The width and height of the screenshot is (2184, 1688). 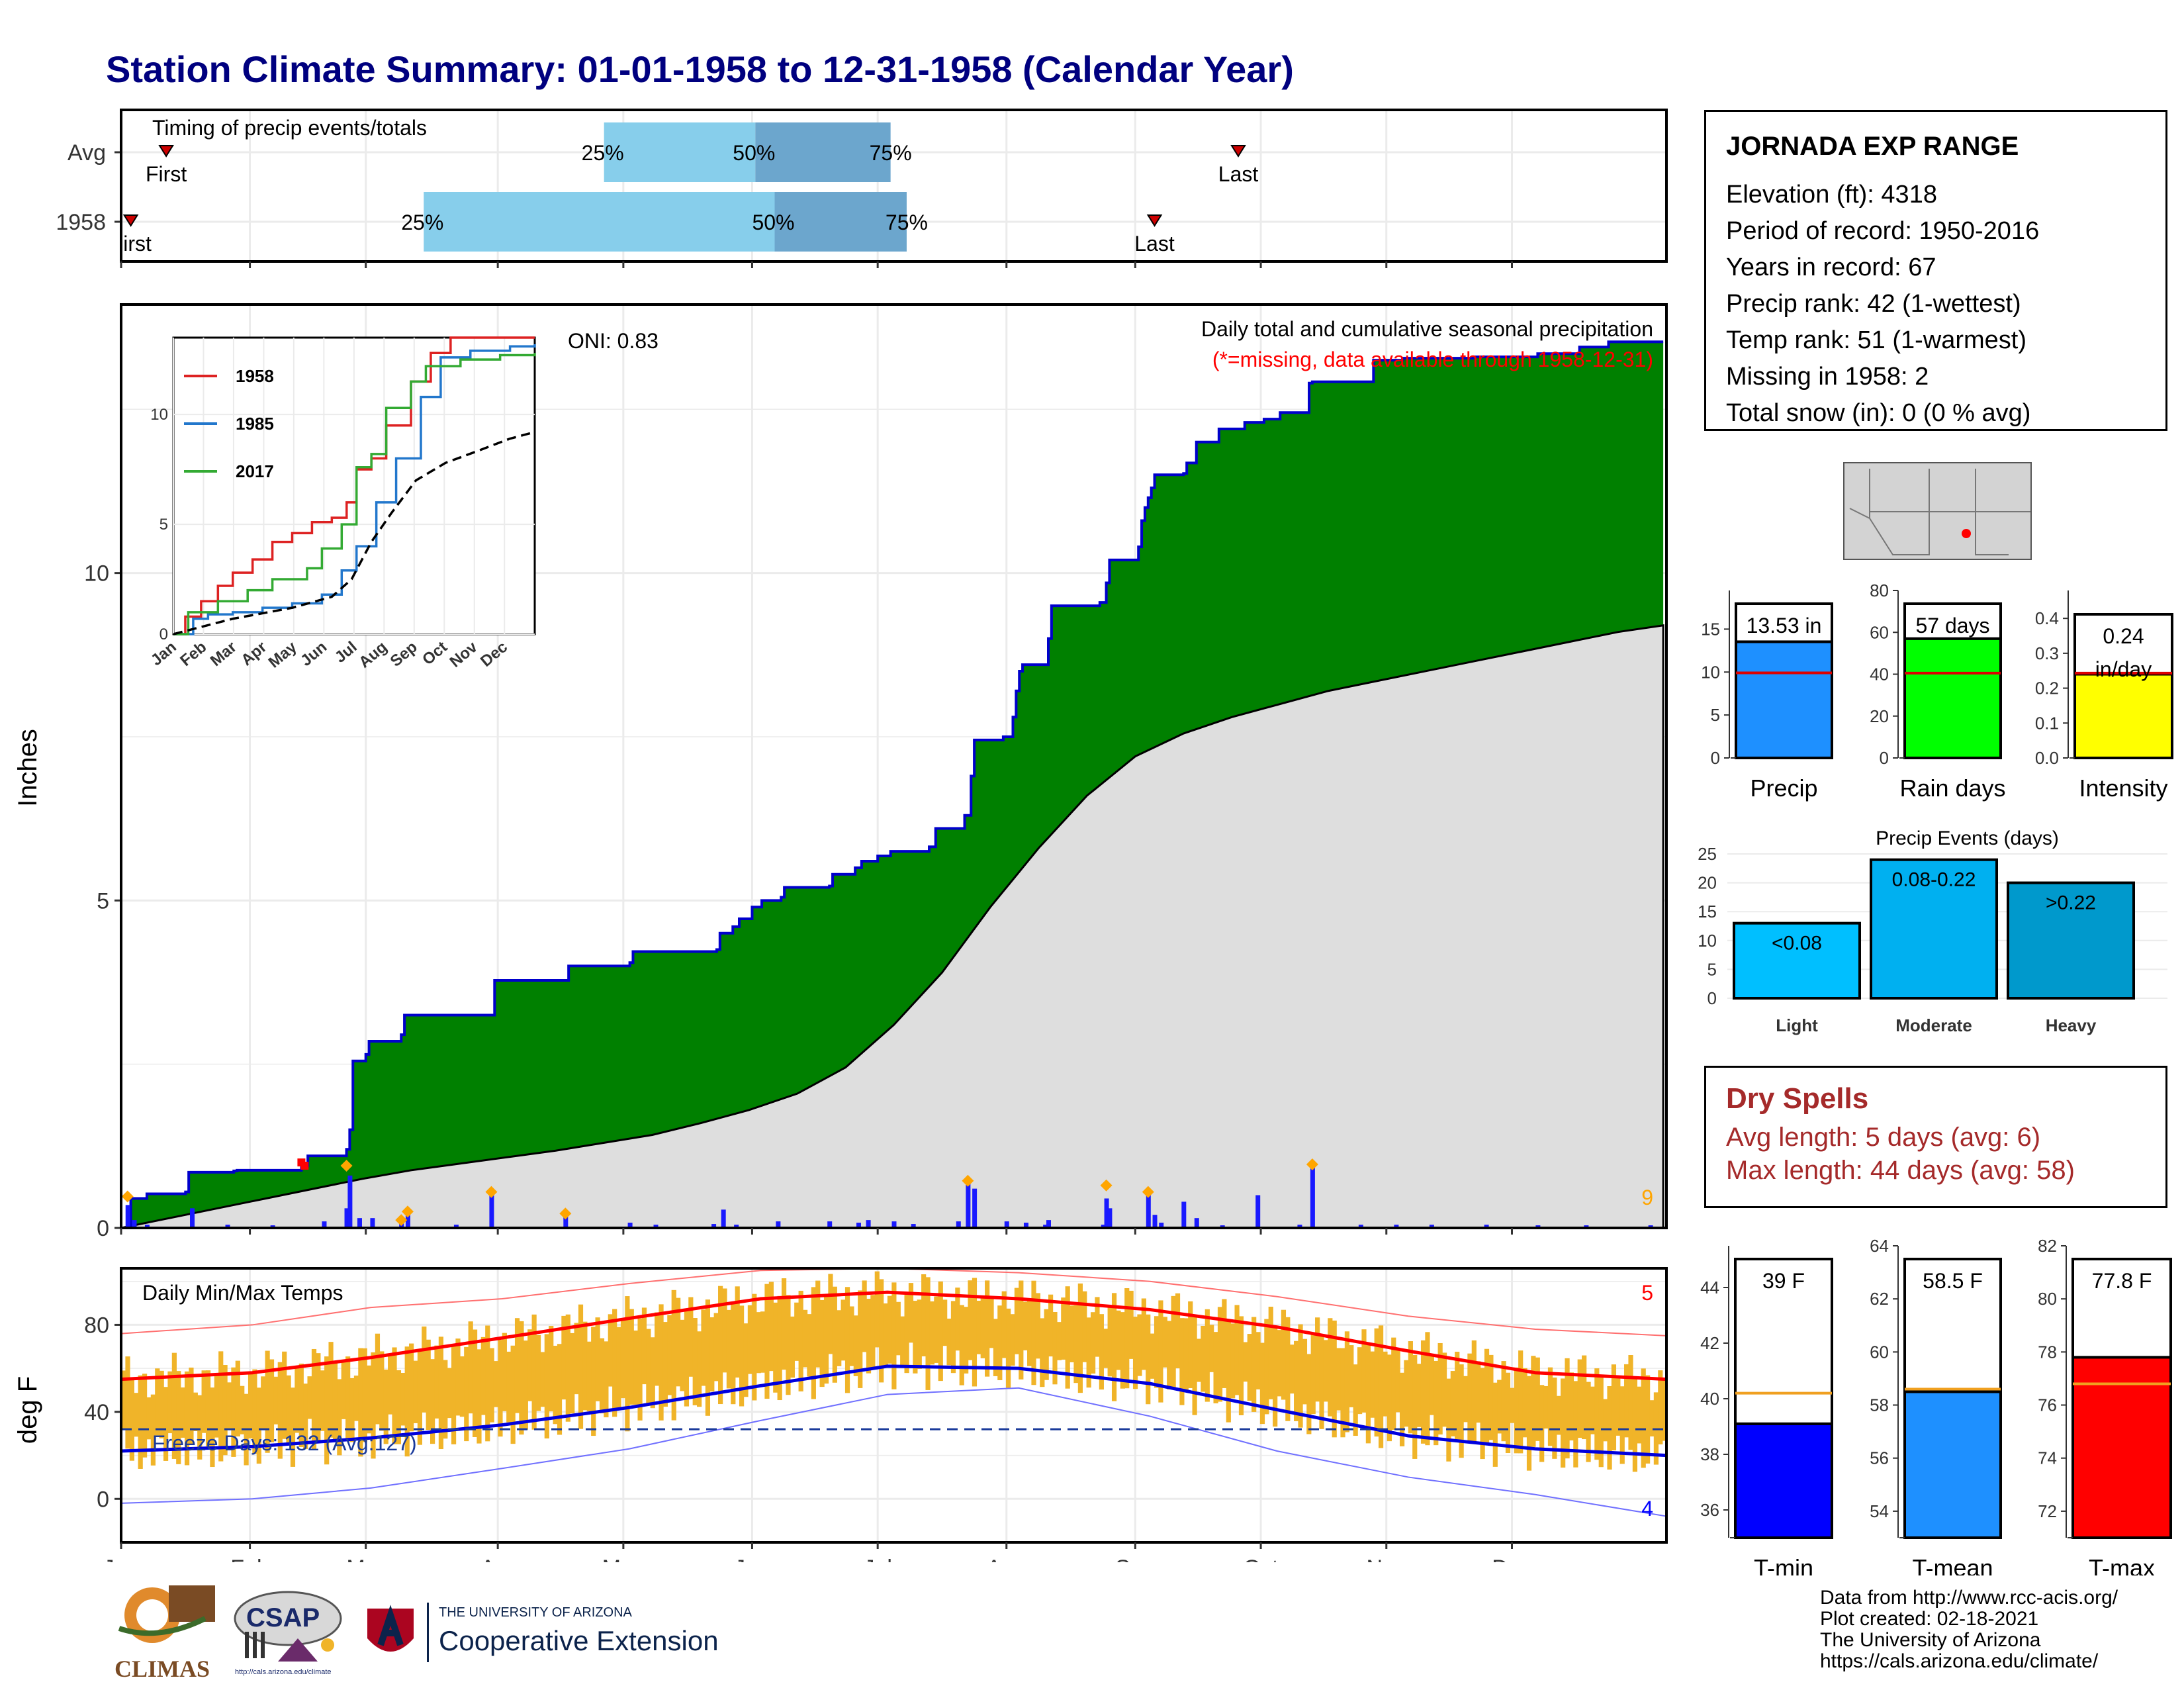 What do you see at coordinates (1386, 1559) in the screenshot?
I see `x-tick-label: Nov` at bounding box center [1386, 1559].